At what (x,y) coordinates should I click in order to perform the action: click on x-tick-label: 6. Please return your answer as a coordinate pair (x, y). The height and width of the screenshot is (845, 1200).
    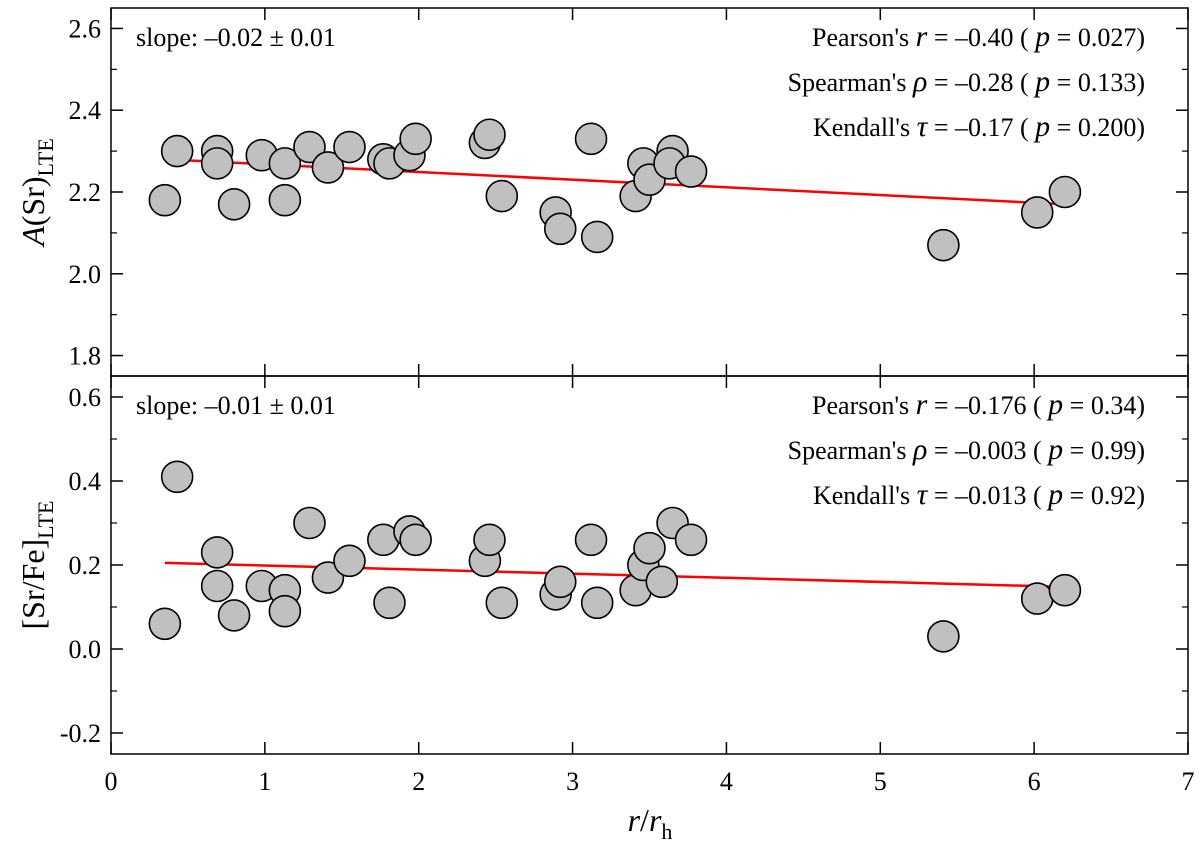
    Looking at the image, I should click on (1034, 781).